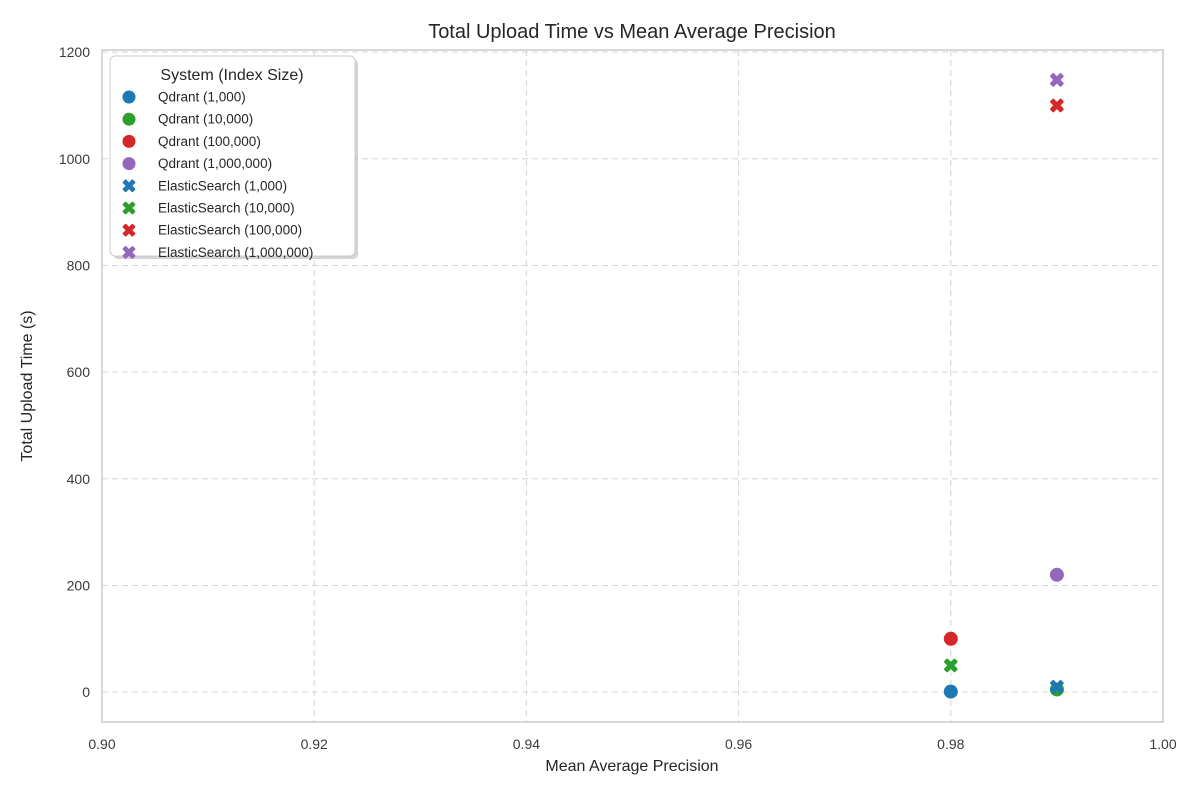 Image resolution: width=1200 pixels, height=800 pixels. Describe the element at coordinates (950, 744) in the screenshot. I see `x-tick-label: 0.98` at that location.